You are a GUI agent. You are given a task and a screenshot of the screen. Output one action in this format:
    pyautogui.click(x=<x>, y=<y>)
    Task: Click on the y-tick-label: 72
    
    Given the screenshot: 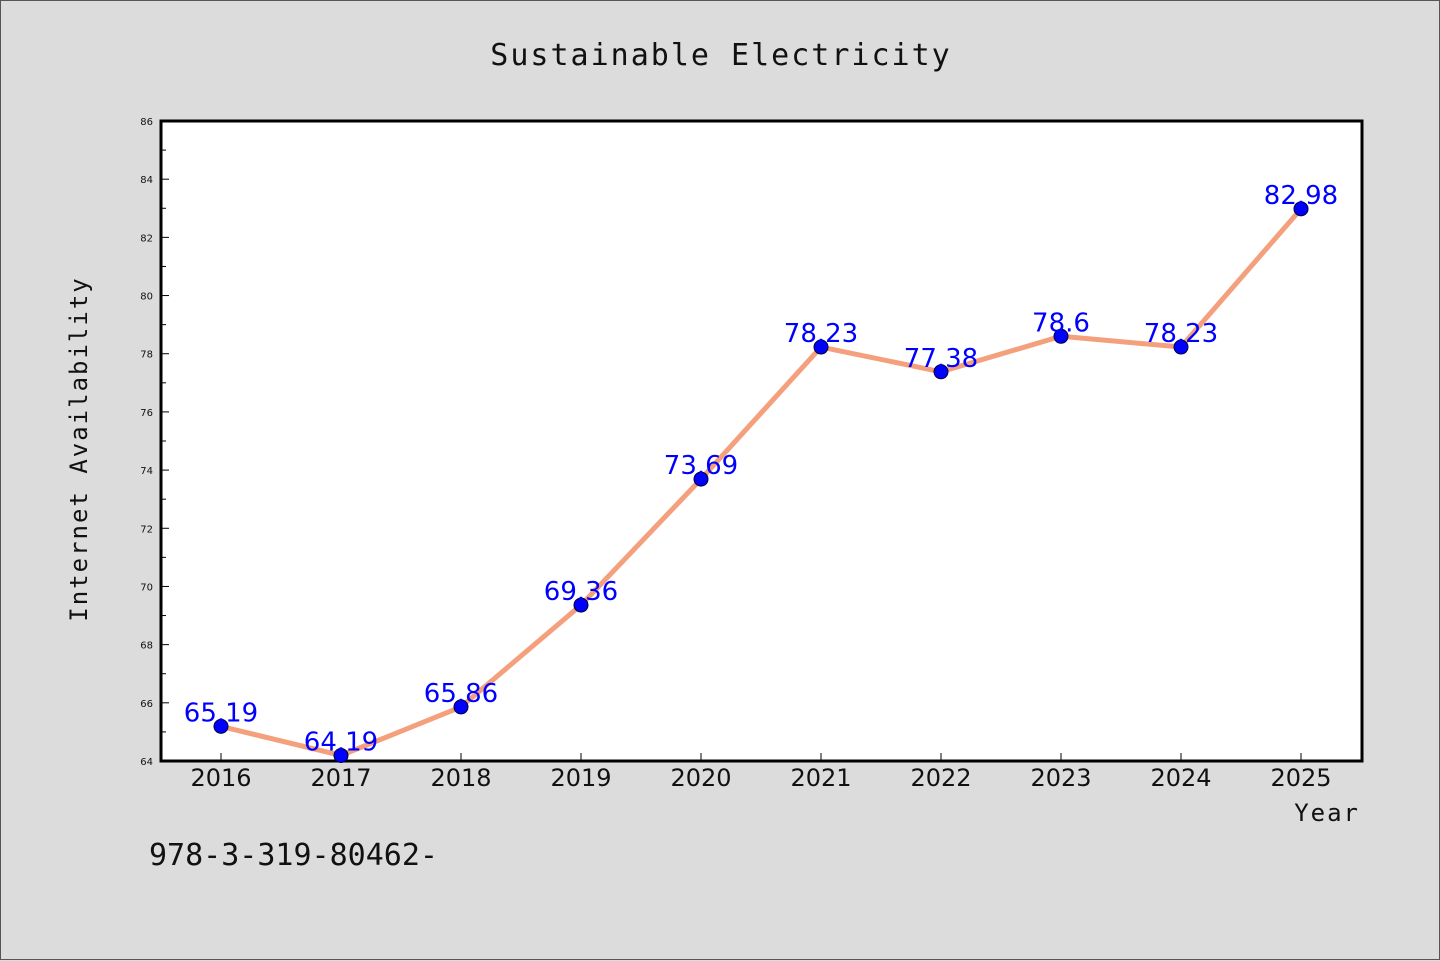 What is the action you would take?
    pyautogui.click(x=146, y=529)
    